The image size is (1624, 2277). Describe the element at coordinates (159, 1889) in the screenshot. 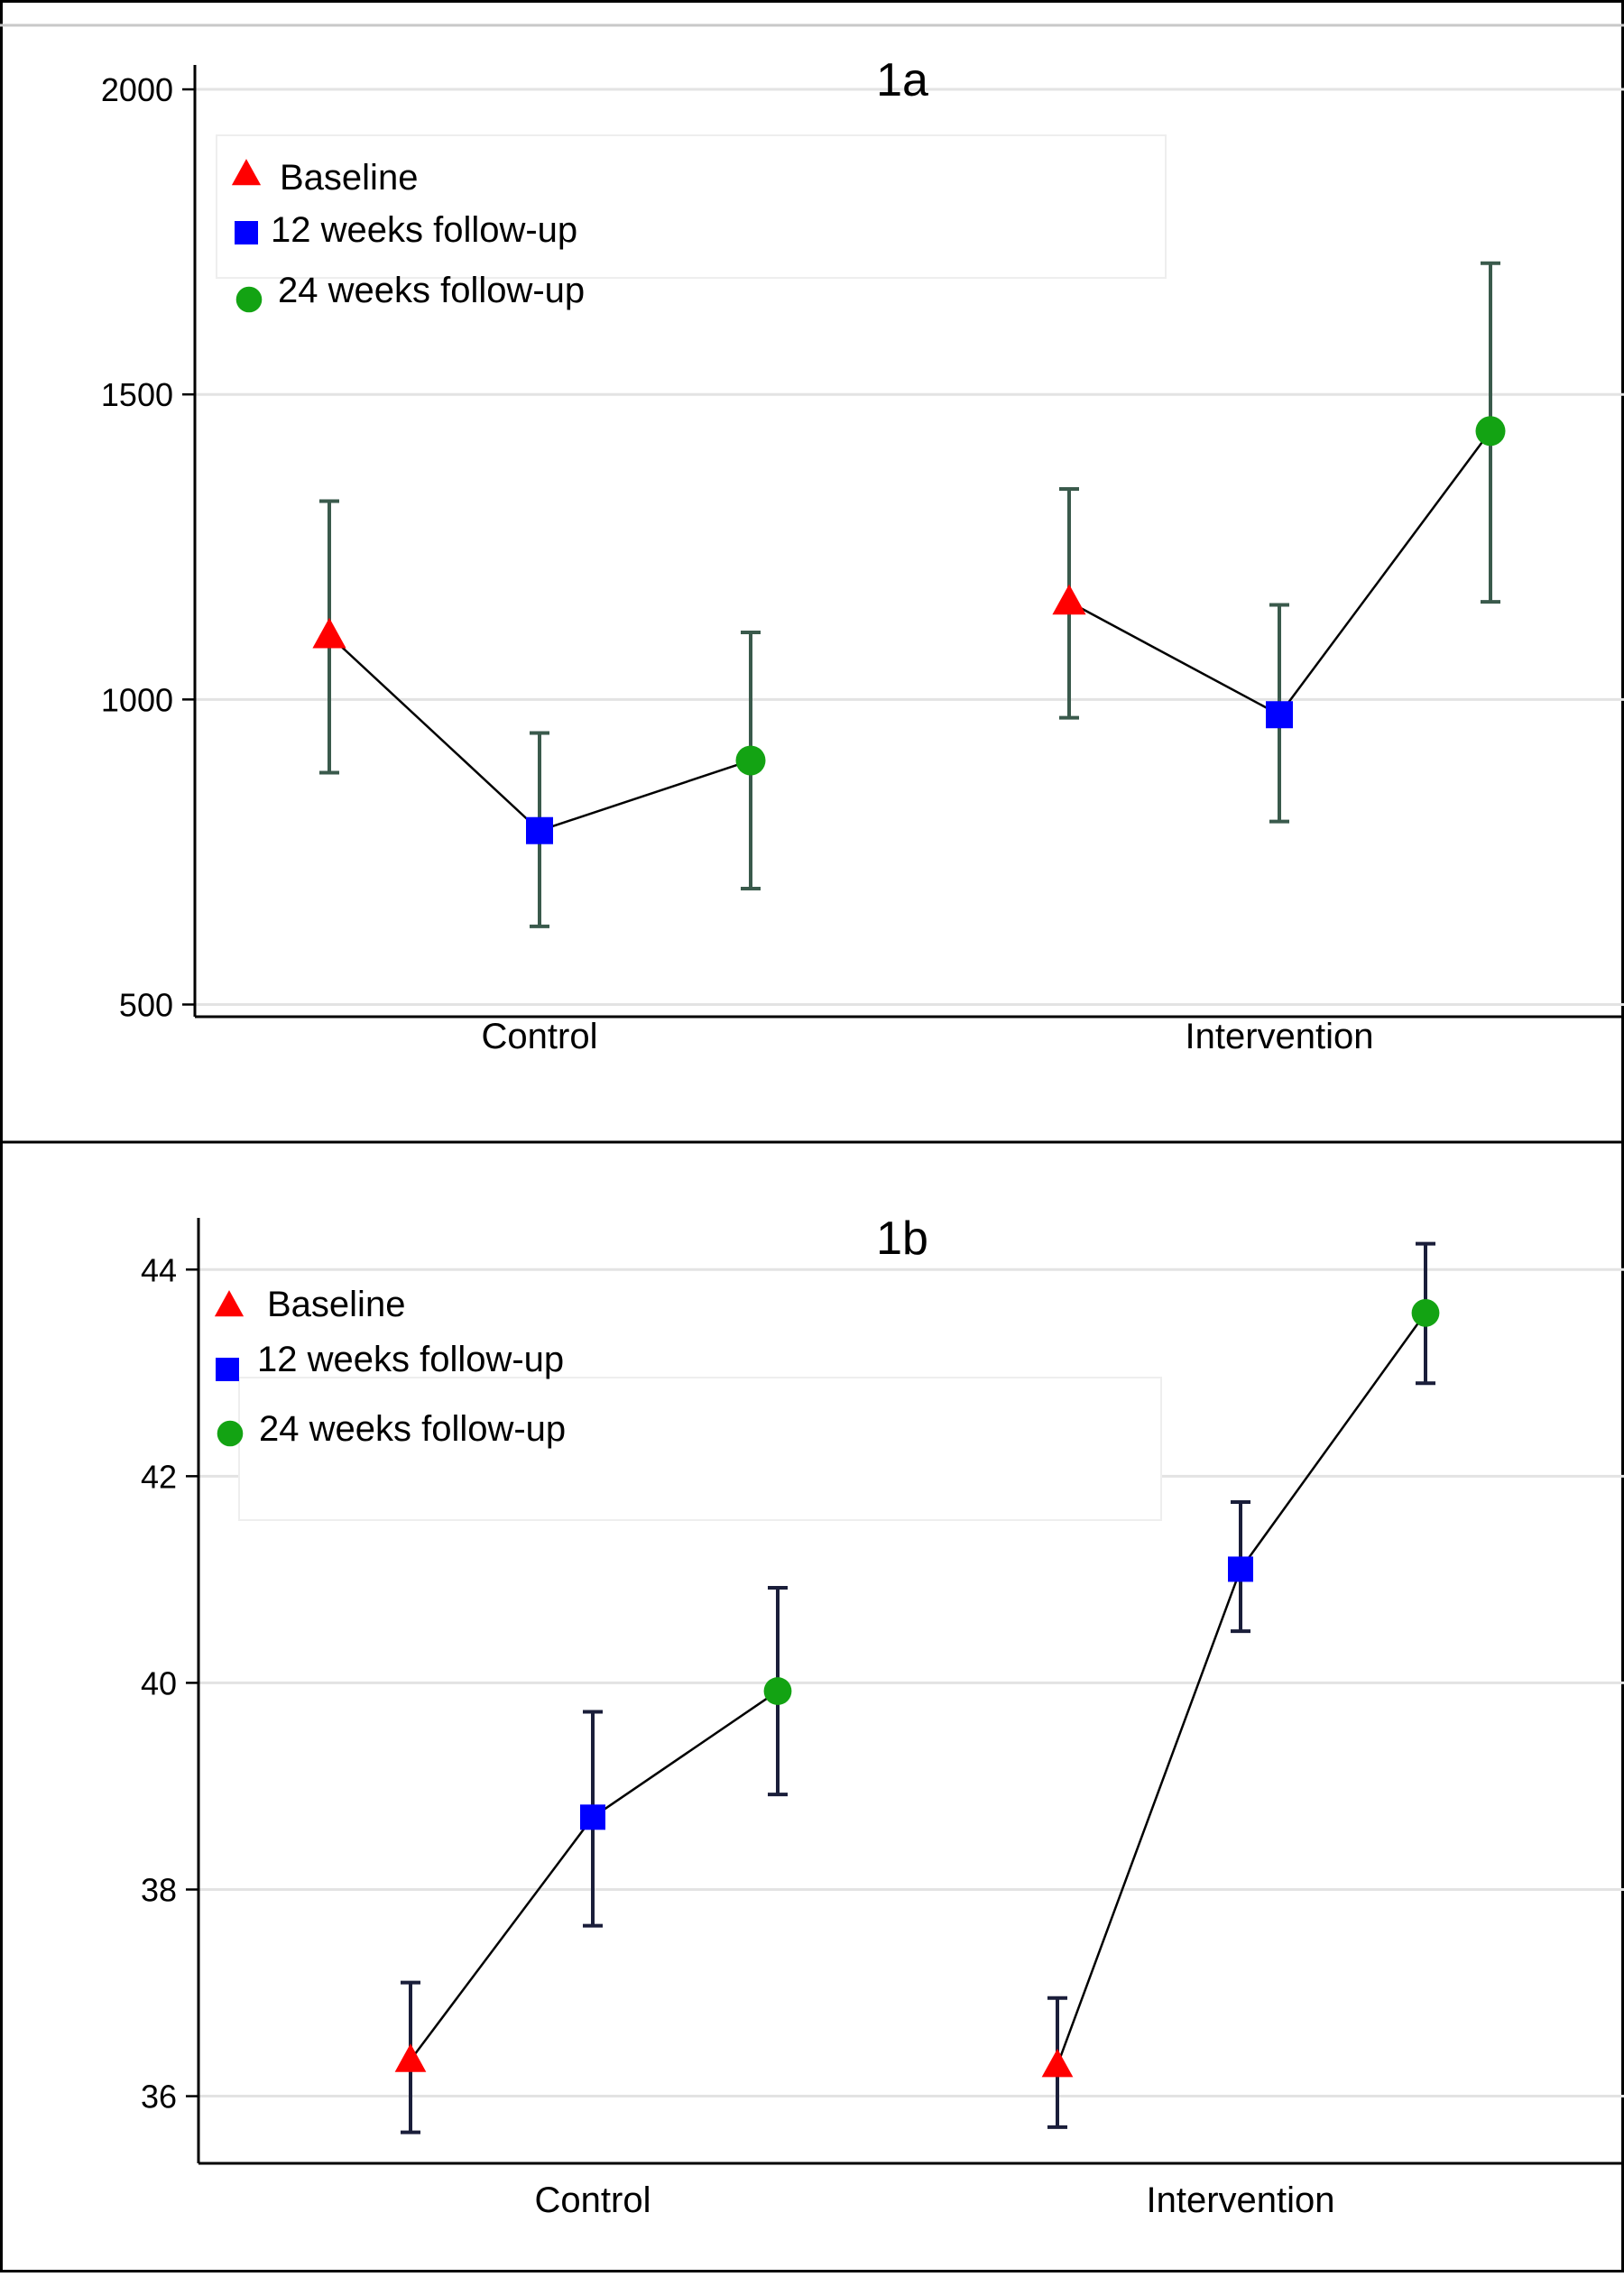

I see `y-tick-label: 38` at that location.